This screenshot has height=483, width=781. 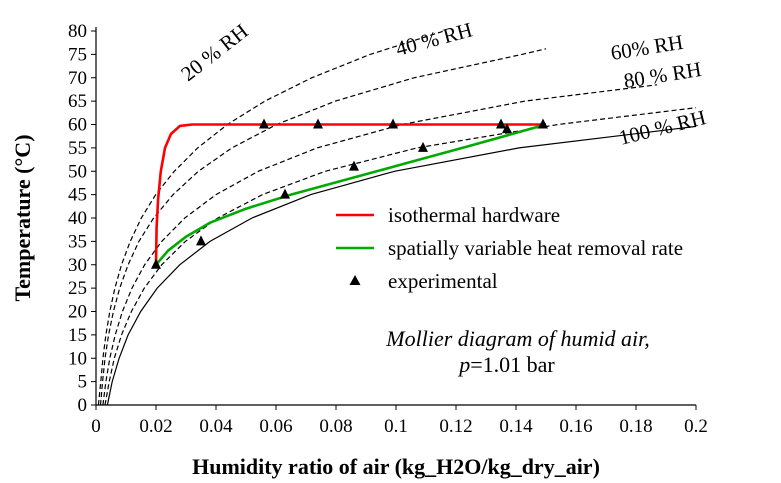 I want to click on y-axis-title: Temperature (°C), so click(x=22, y=217).